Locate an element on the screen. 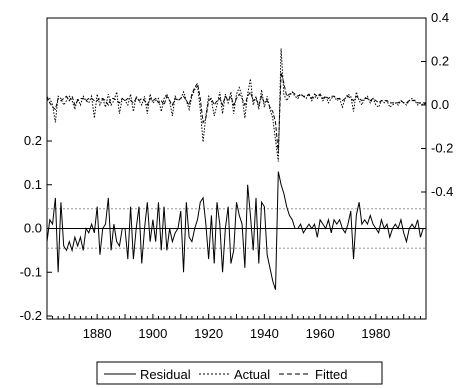  x-axis-tick-label: 1960 is located at coordinates (320, 333).